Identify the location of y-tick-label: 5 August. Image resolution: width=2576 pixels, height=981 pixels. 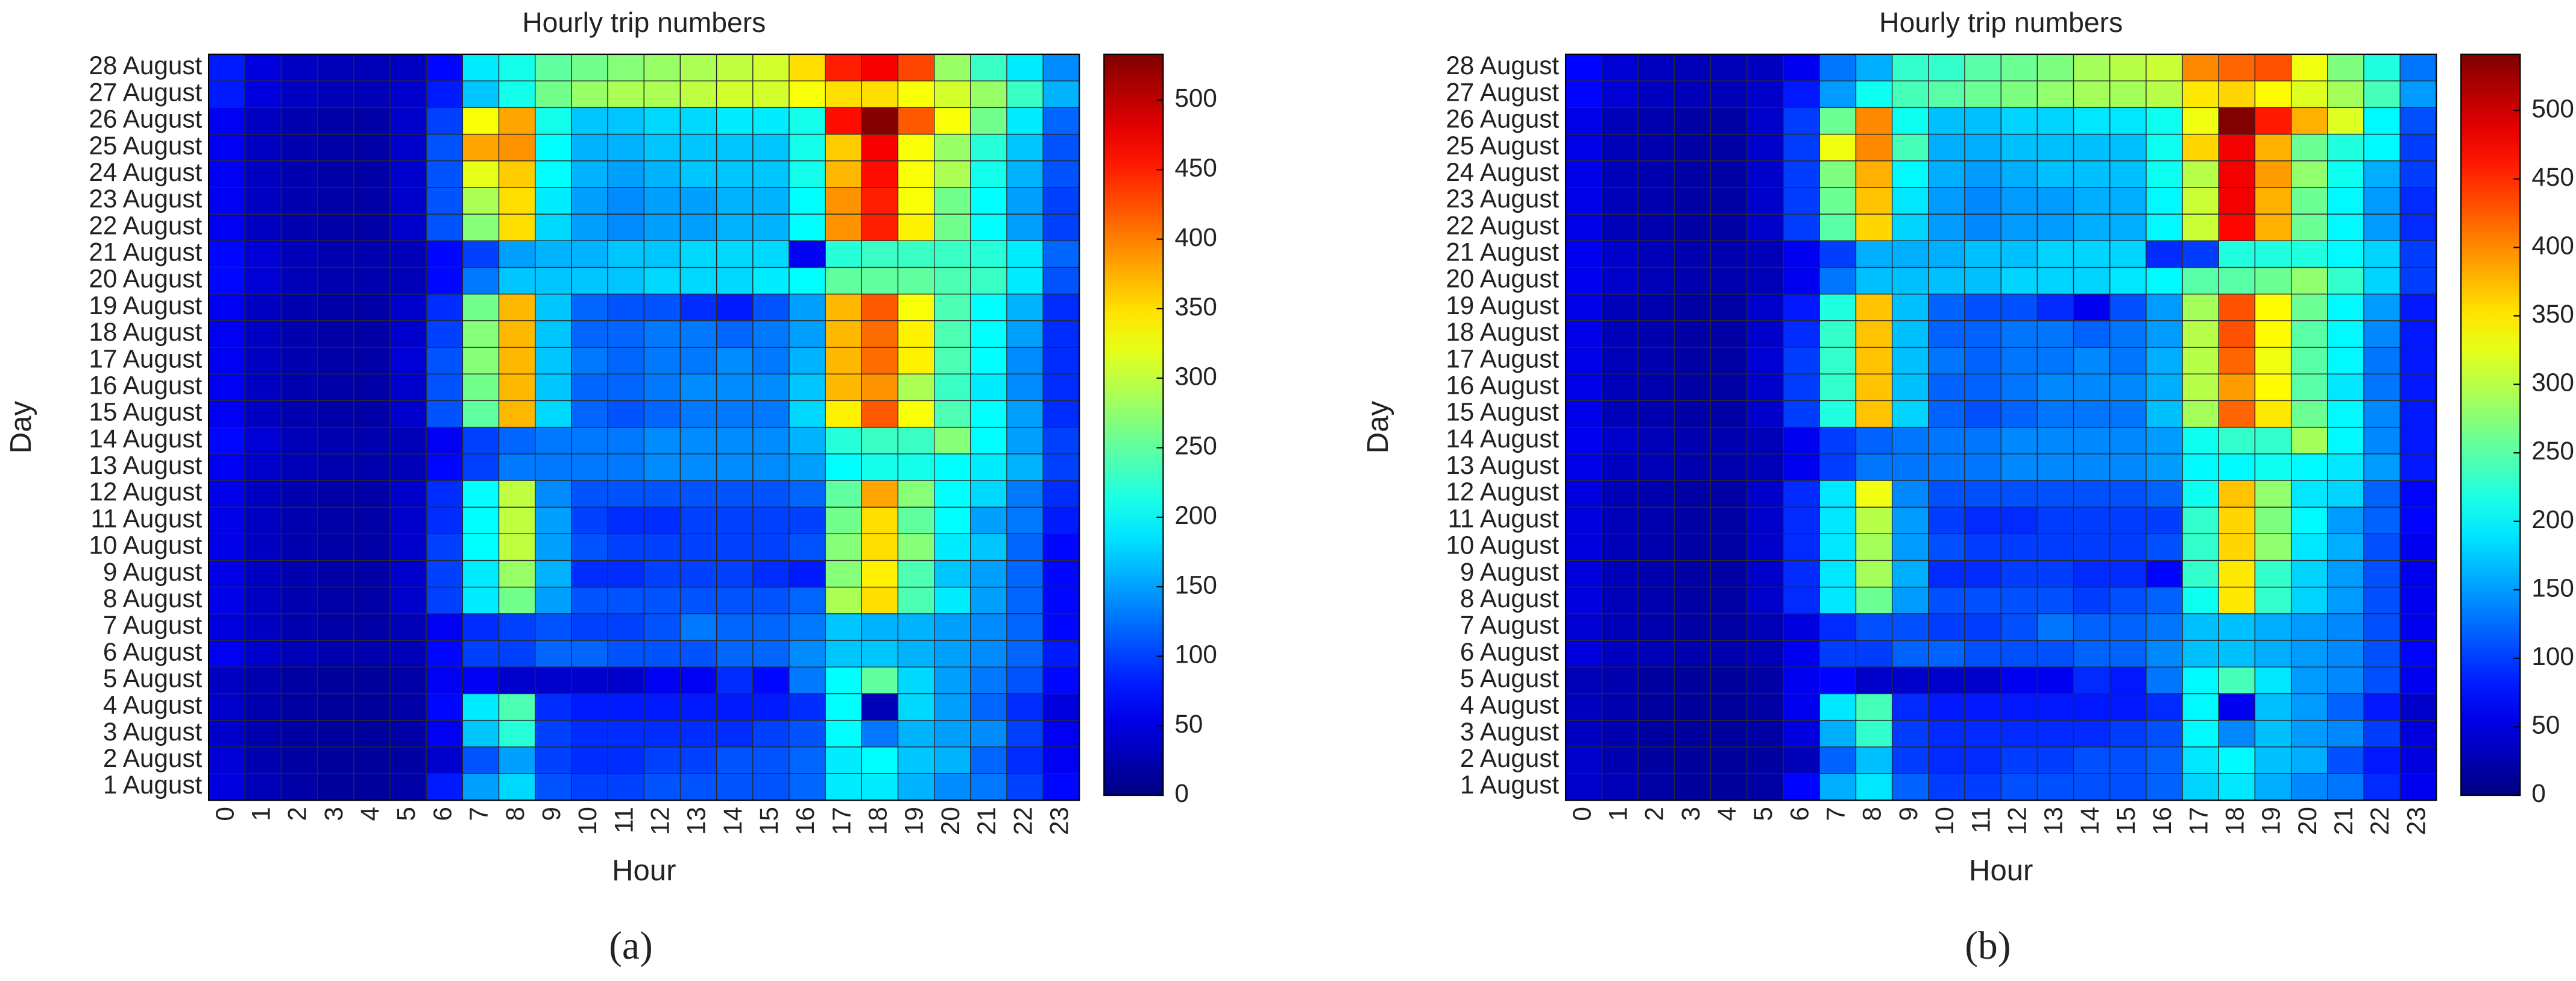
(153, 678).